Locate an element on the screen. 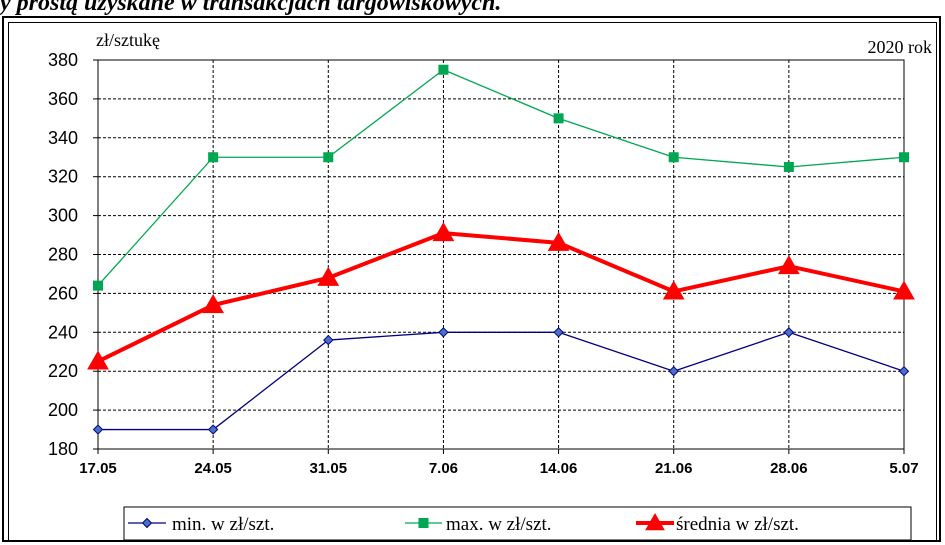 The width and height of the screenshot is (945, 545). x-tick-label: 14.06 is located at coordinates (559, 468).